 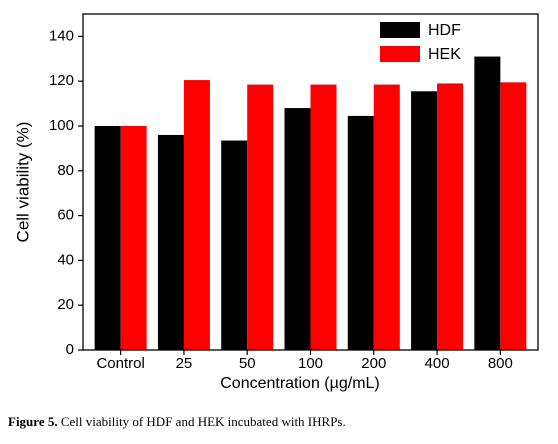 What do you see at coordinates (33, 421) in the screenshot?
I see `caption-label: Figure 5.` at bounding box center [33, 421].